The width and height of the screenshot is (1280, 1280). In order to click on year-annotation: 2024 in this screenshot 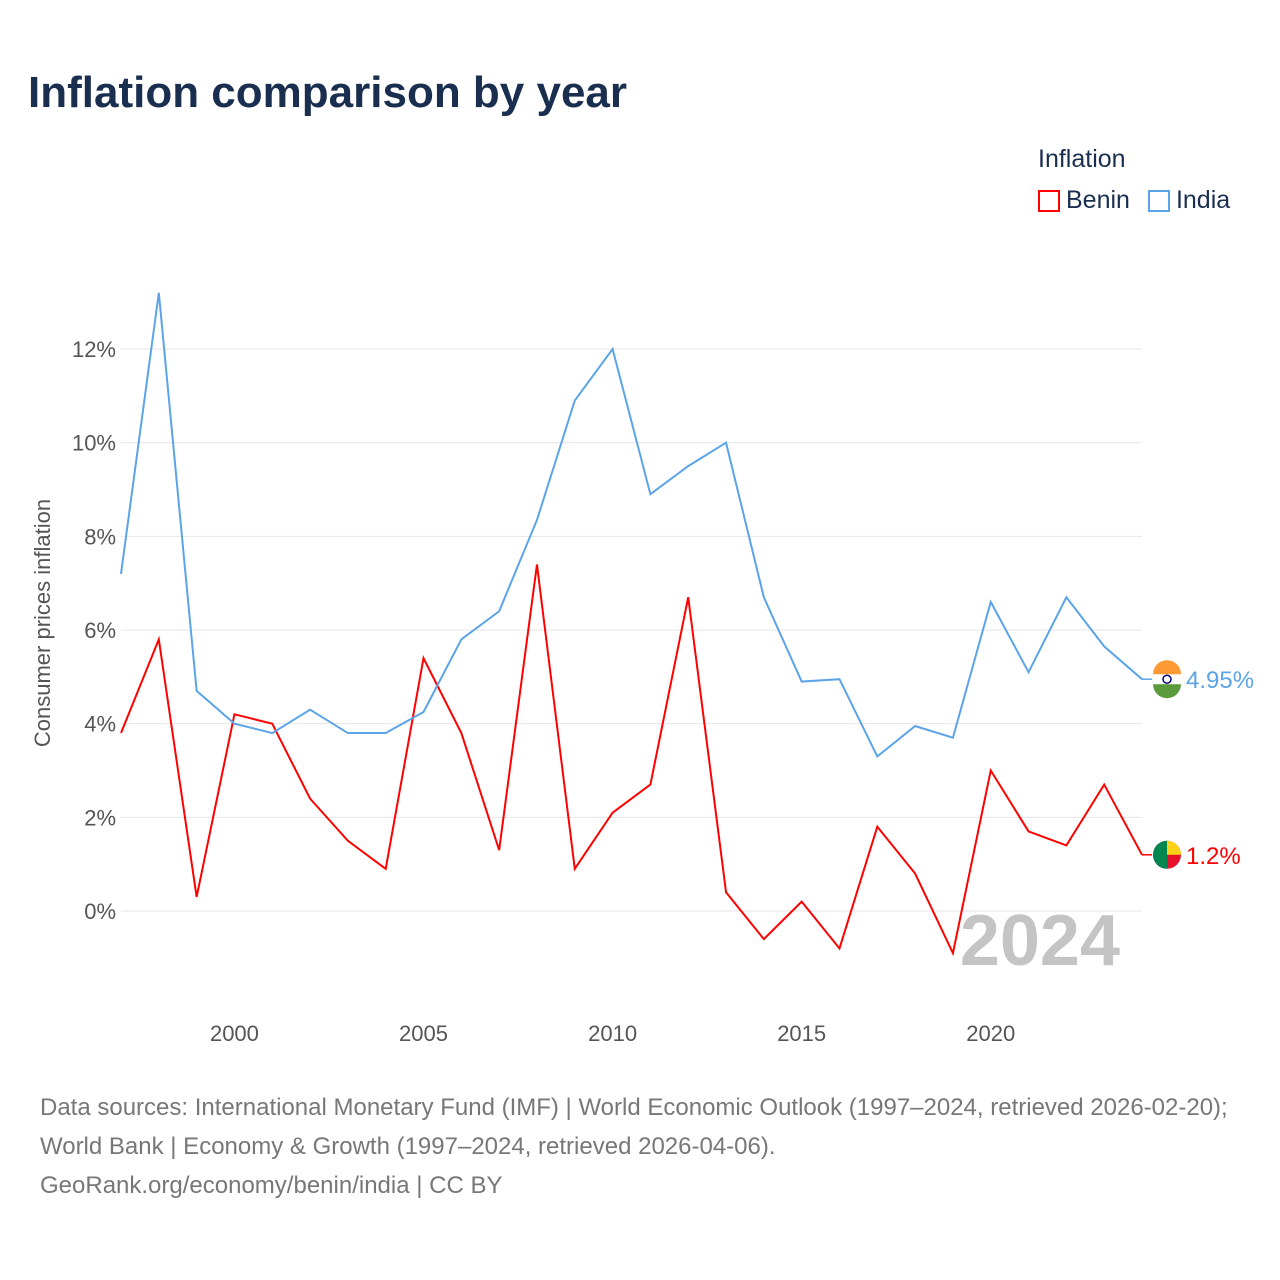, I will do `click(1040, 941)`.